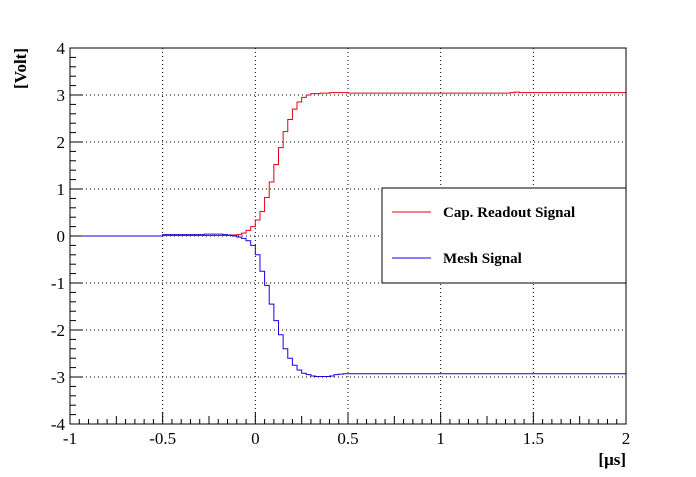 The width and height of the screenshot is (696, 477). I want to click on y-tick-label: 0, so click(61, 236).